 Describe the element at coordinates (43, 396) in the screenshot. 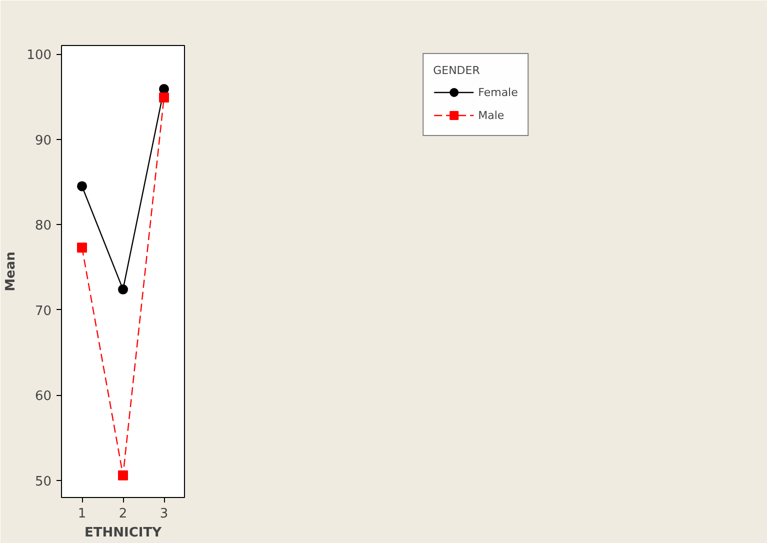

I see `y-tick-label: 60` at that location.